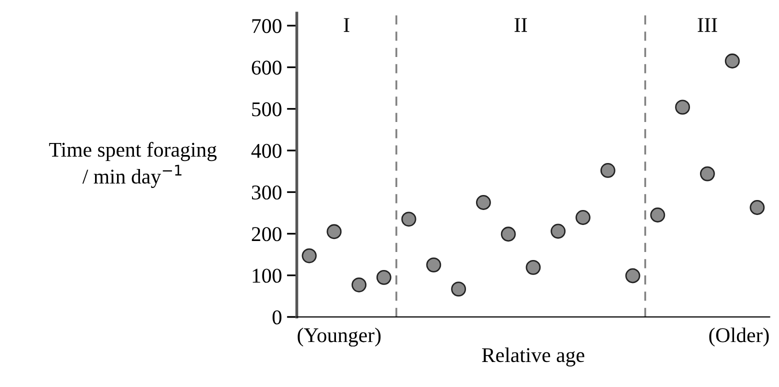  Describe the element at coordinates (267, 275) in the screenshot. I see `y-tick-label: 100` at that location.